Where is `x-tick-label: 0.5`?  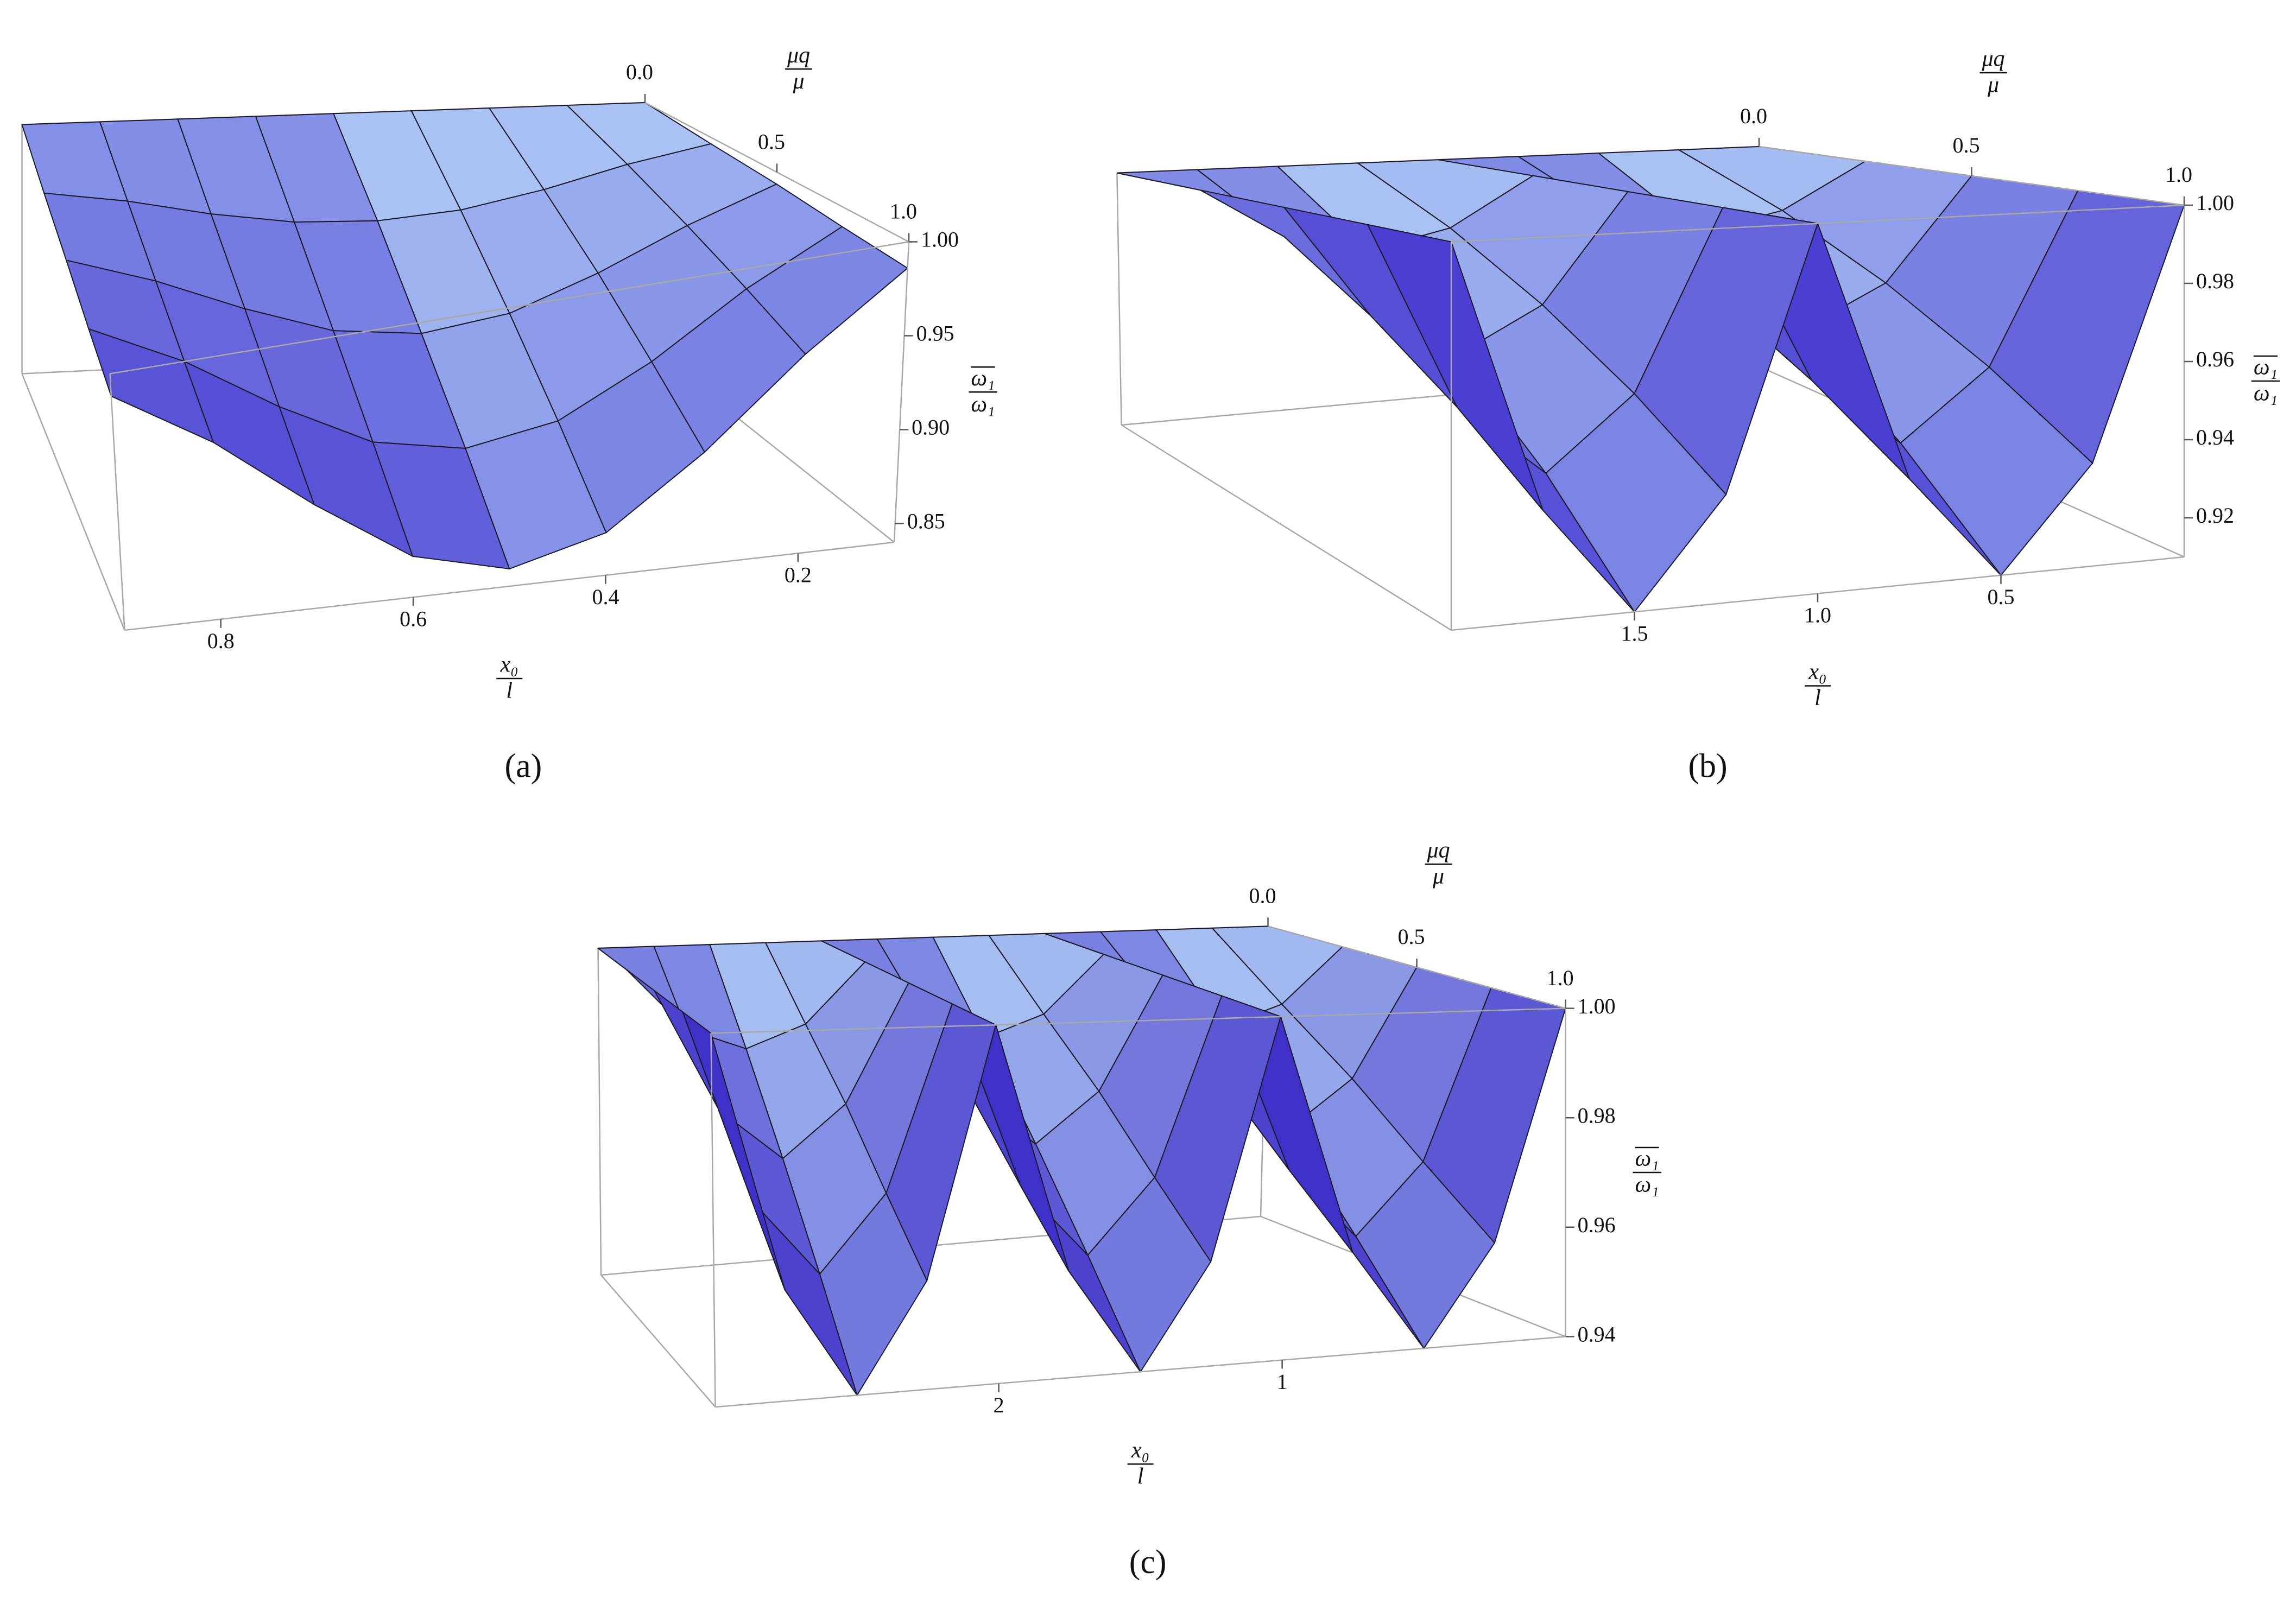 x-tick-label: 0.5 is located at coordinates (2001, 597).